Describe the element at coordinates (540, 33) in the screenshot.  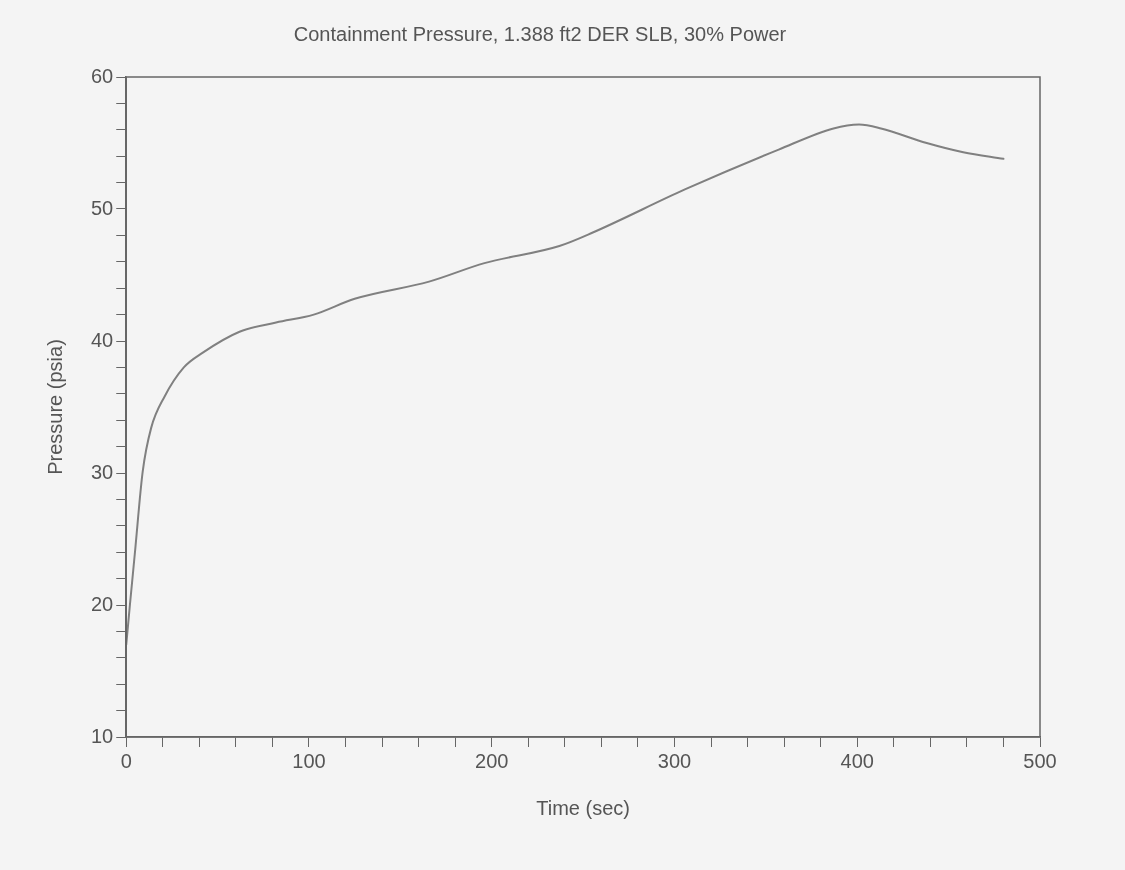
I see `chart-title: Containment Pressure, 1.388 ft2 DER SLB, 30% Power` at that location.